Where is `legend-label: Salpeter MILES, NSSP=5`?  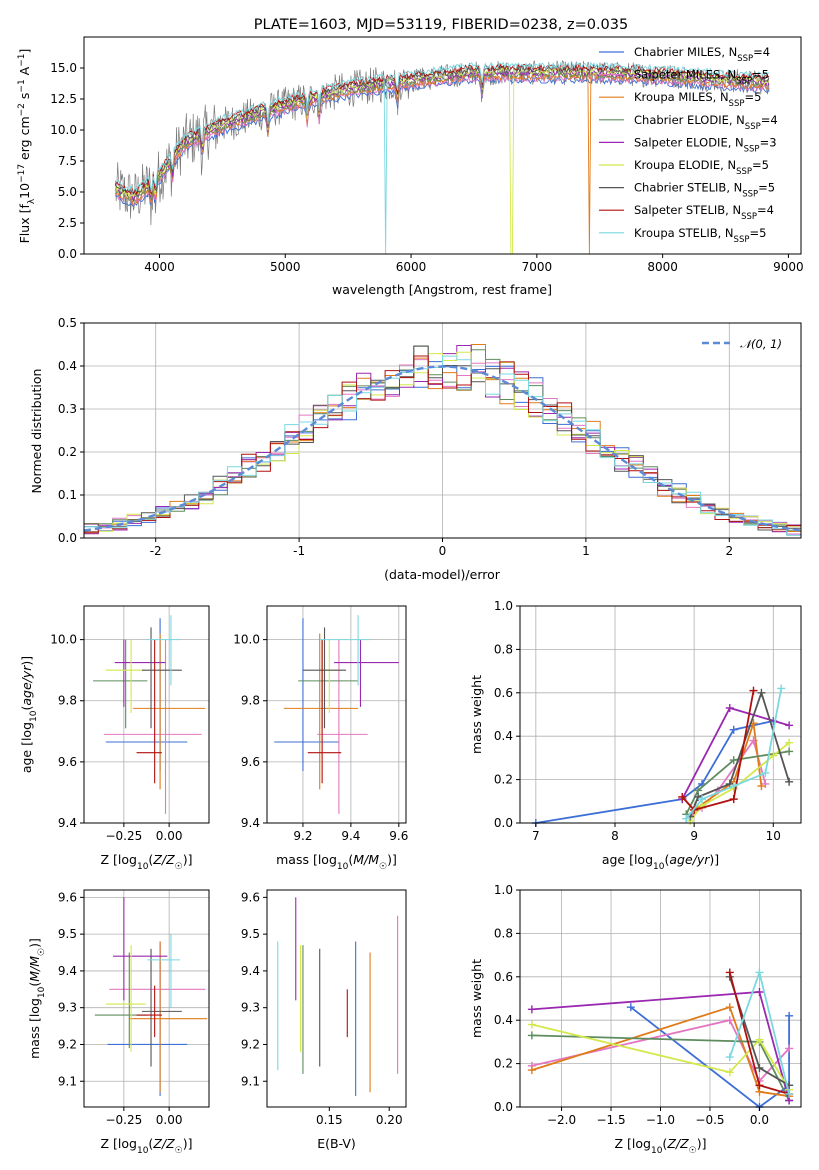 legend-label: Salpeter MILES, NSSP=5 is located at coordinates (701, 77).